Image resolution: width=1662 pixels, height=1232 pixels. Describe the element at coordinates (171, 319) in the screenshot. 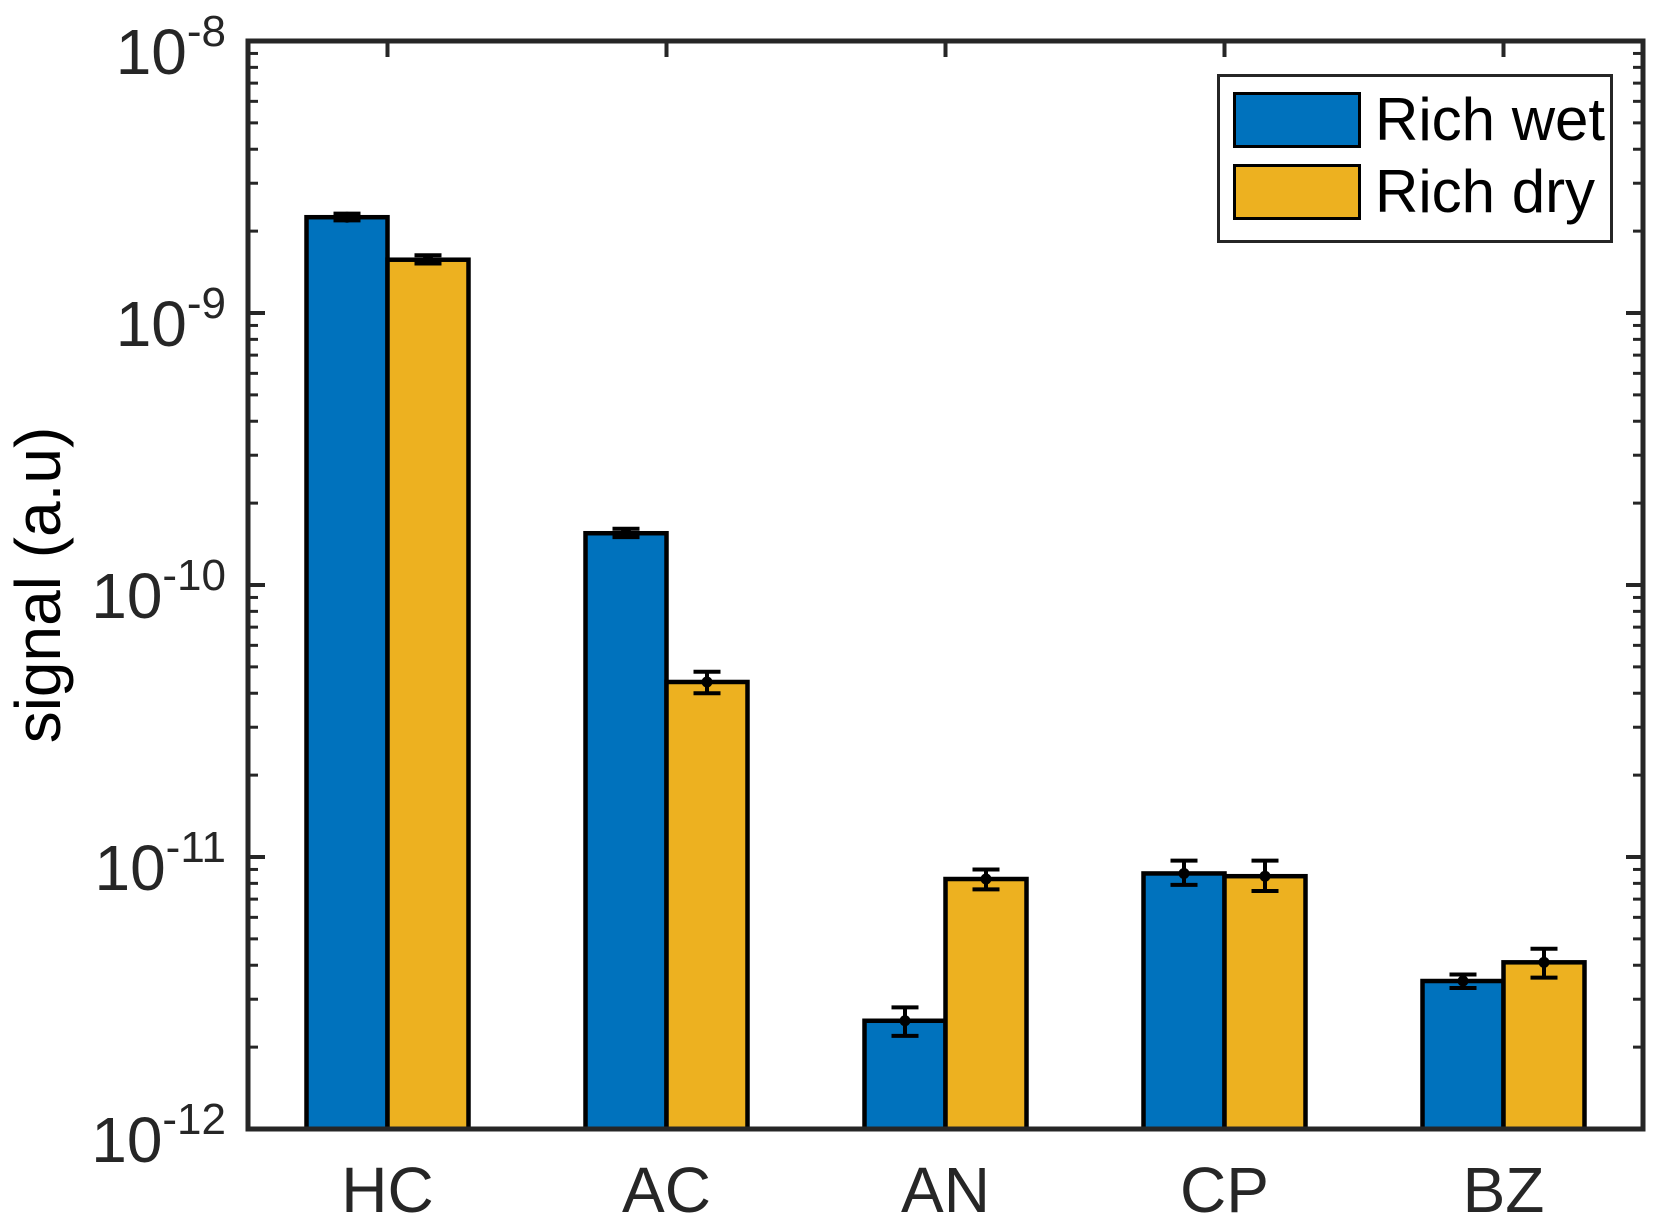

I see `y-tick-label: 10⁻⁹` at that location.